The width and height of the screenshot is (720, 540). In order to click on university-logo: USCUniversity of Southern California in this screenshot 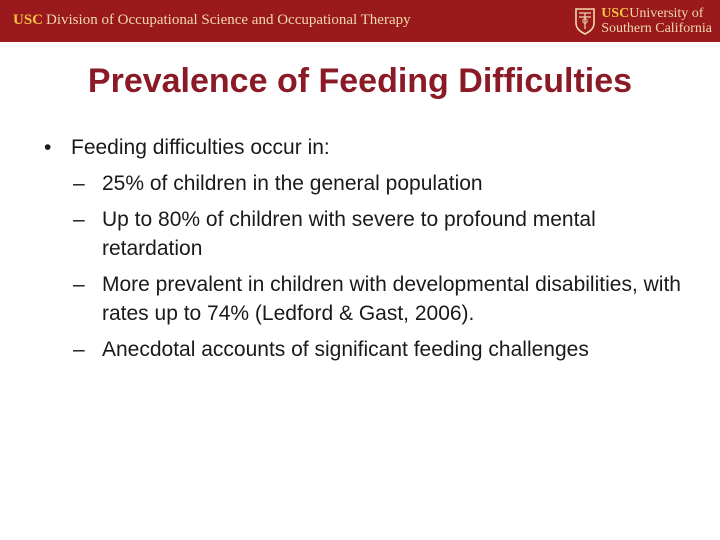, I will do `click(643, 21)`.